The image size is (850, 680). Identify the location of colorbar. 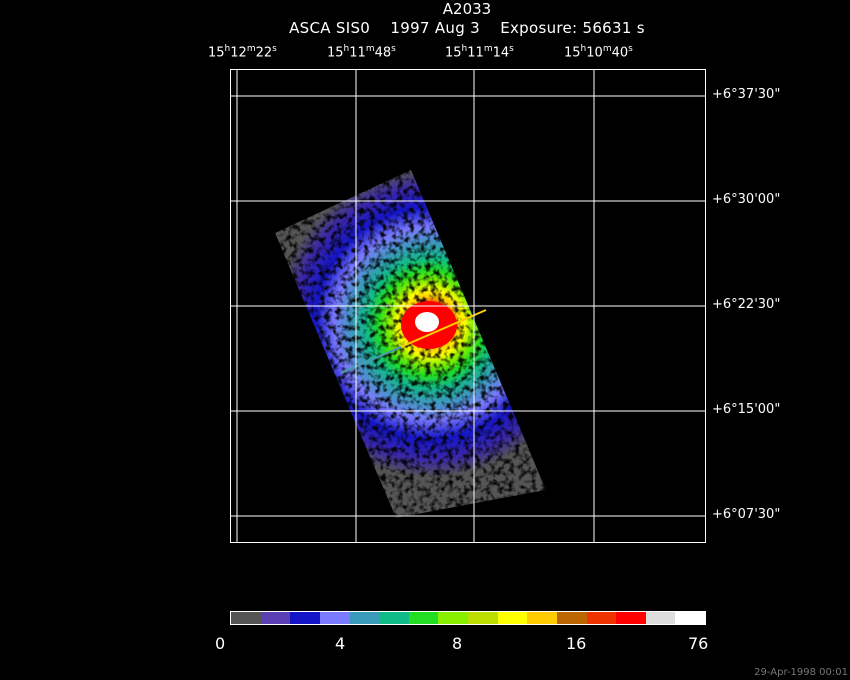
(468, 618).